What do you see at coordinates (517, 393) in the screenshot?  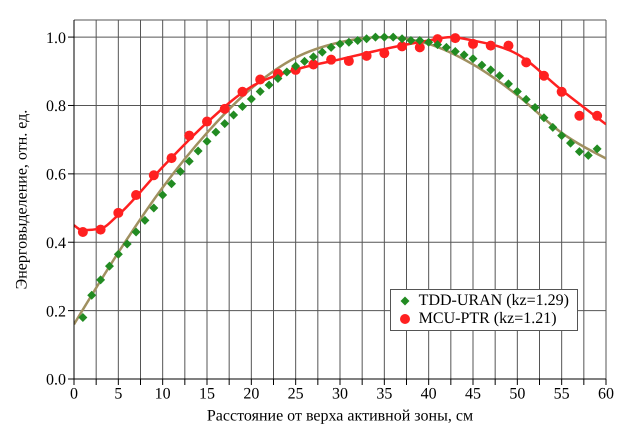 I see `x-tick-label: 50` at bounding box center [517, 393].